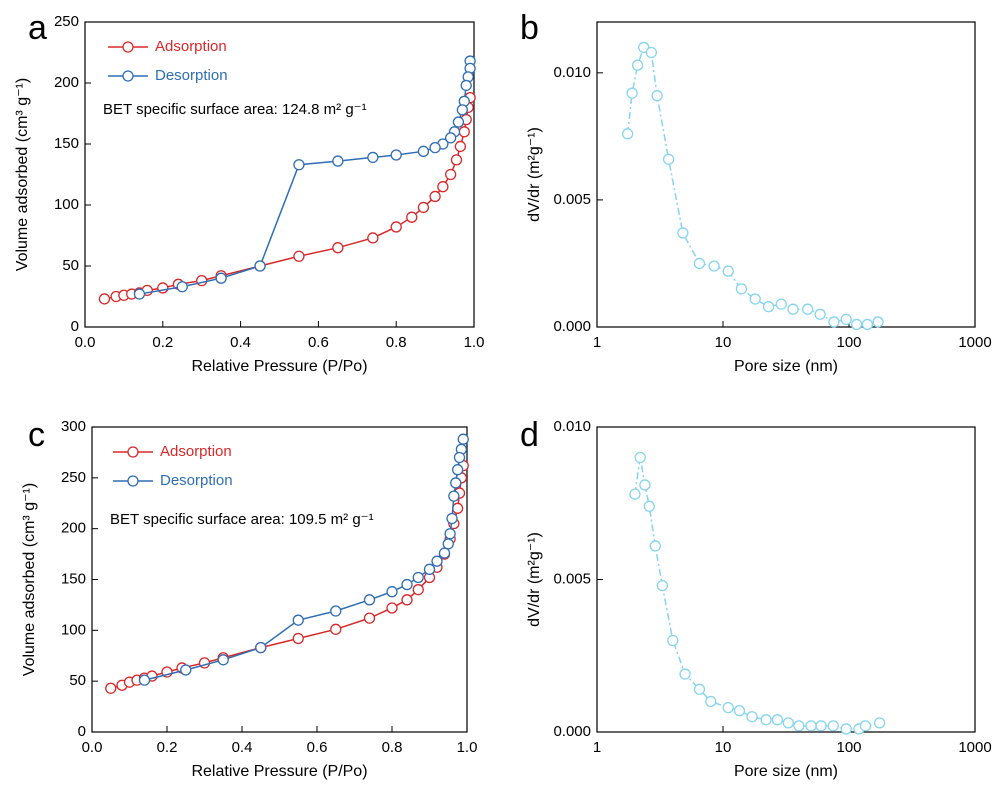  What do you see at coordinates (572, 72) in the screenshot?
I see `y-tick-label: 0.010` at bounding box center [572, 72].